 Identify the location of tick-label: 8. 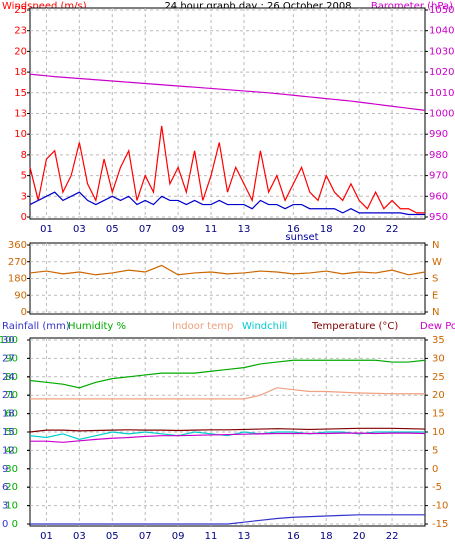
(24, 155).